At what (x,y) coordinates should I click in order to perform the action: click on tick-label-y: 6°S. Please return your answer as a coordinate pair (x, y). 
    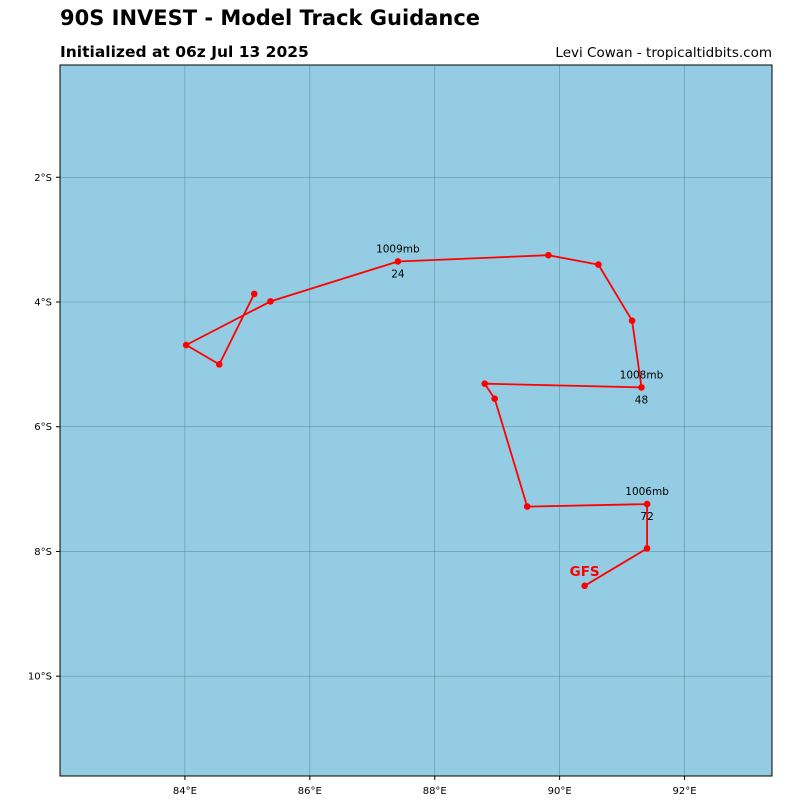
    Looking at the image, I should click on (43, 427).